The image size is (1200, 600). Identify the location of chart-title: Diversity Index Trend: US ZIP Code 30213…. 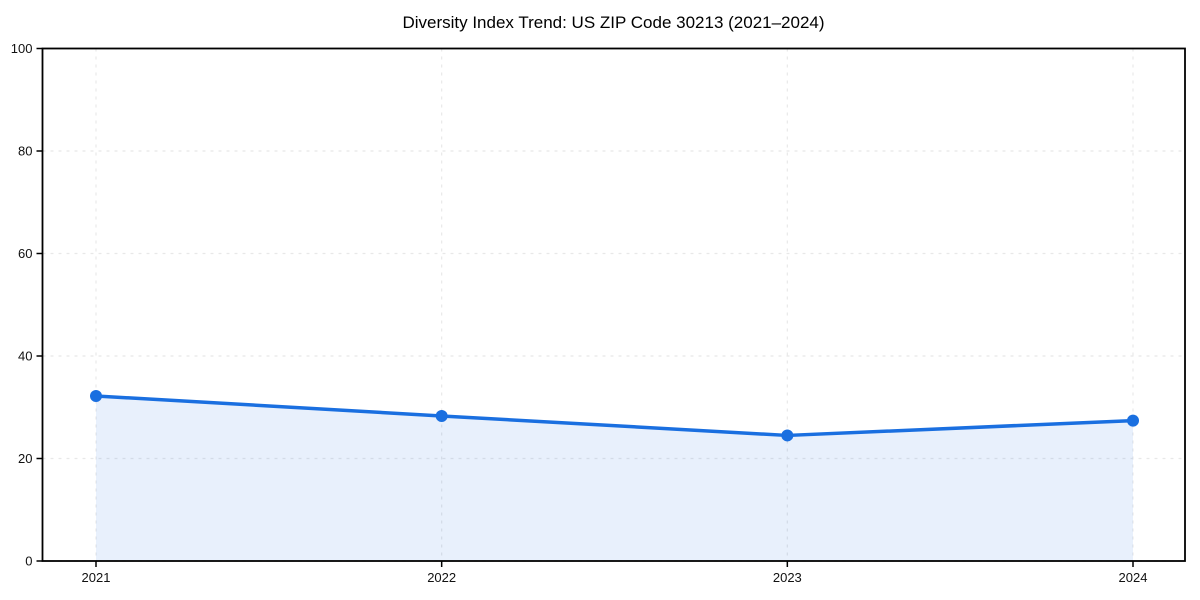
(613, 22).